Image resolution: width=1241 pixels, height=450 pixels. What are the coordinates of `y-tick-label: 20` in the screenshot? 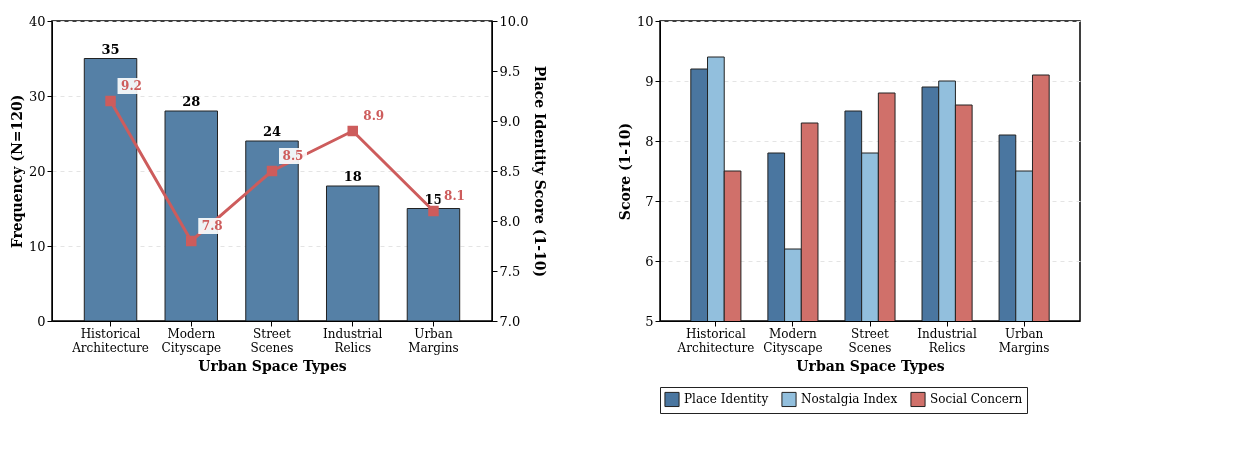 It's located at (37, 171).